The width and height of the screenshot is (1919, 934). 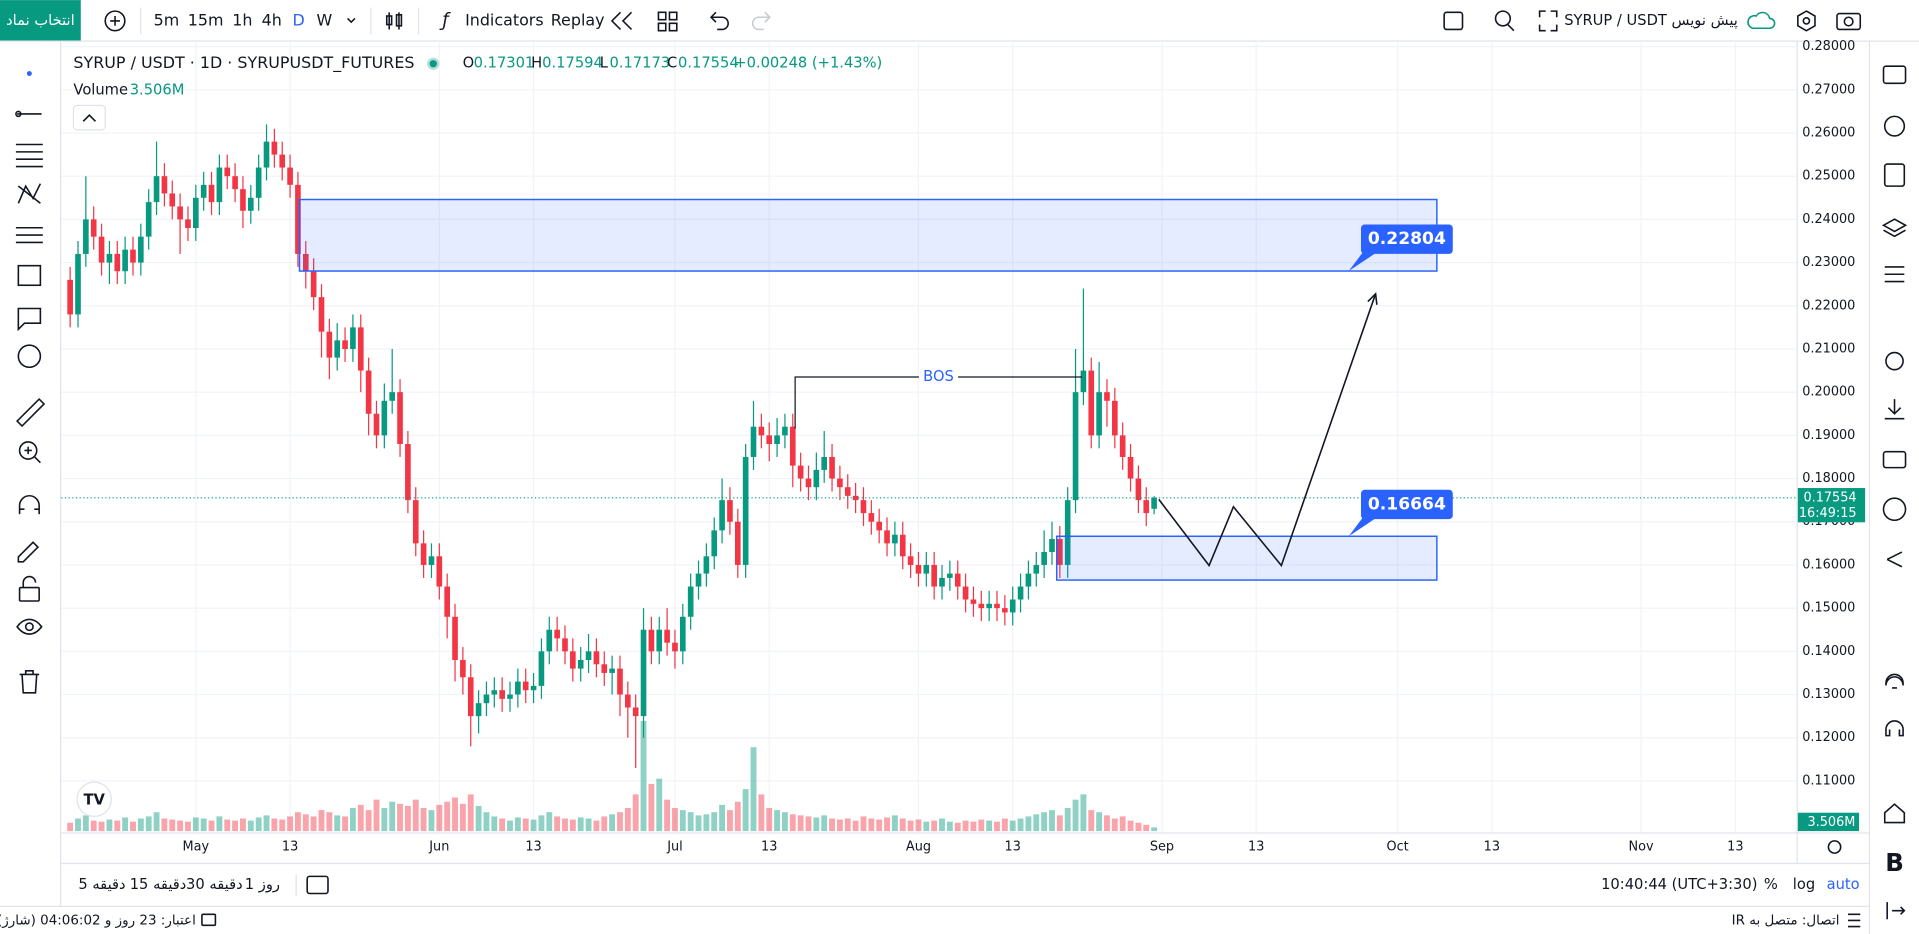 What do you see at coordinates (1894, 459) in the screenshot?
I see `wallet-icon` at bounding box center [1894, 459].